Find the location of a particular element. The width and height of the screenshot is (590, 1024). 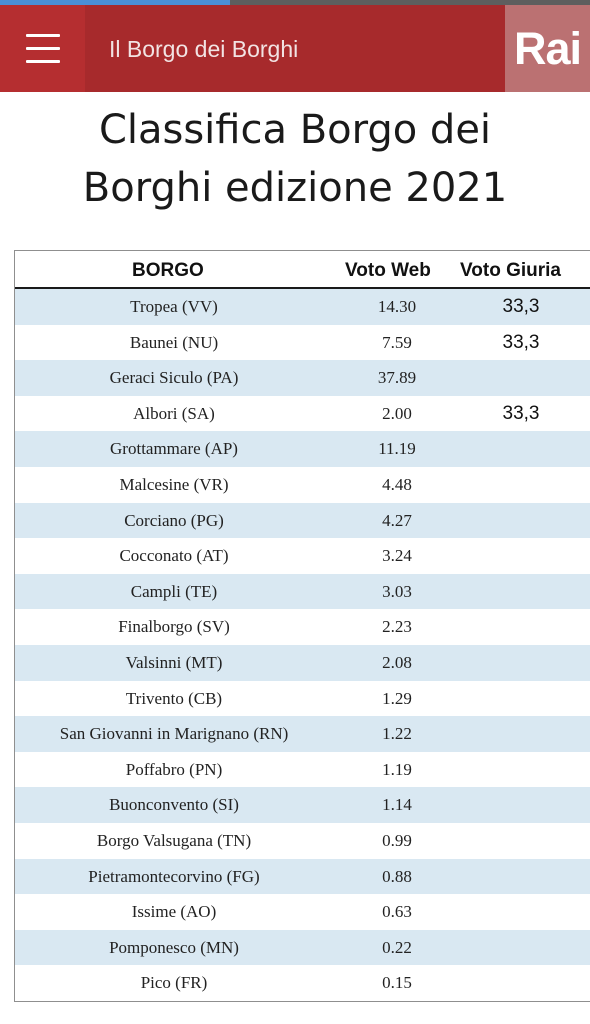

table-row: Pico (FR) 0.15 is located at coordinates (302, 983).